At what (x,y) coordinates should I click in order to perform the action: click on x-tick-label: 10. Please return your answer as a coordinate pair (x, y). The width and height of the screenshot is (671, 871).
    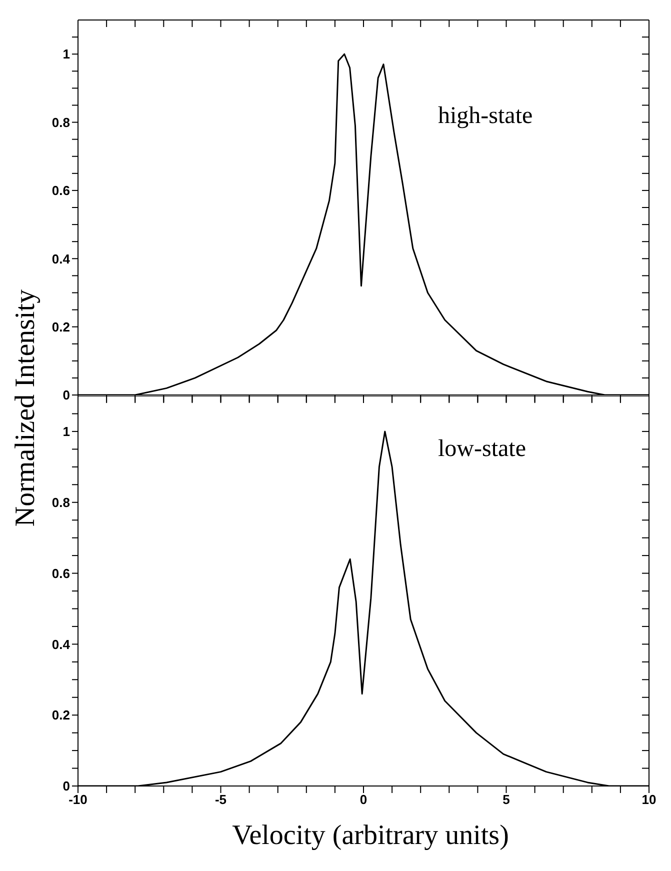
    Looking at the image, I should click on (649, 800).